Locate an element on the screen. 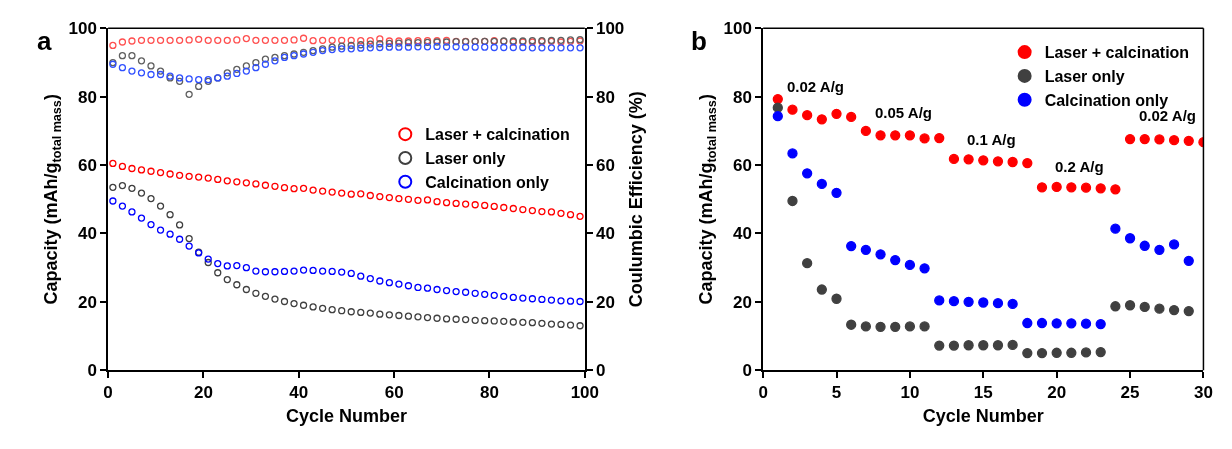 The width and height of the screenshot is (1232, 449). x-tick-label: 40 is located at coordinates (299, 393).